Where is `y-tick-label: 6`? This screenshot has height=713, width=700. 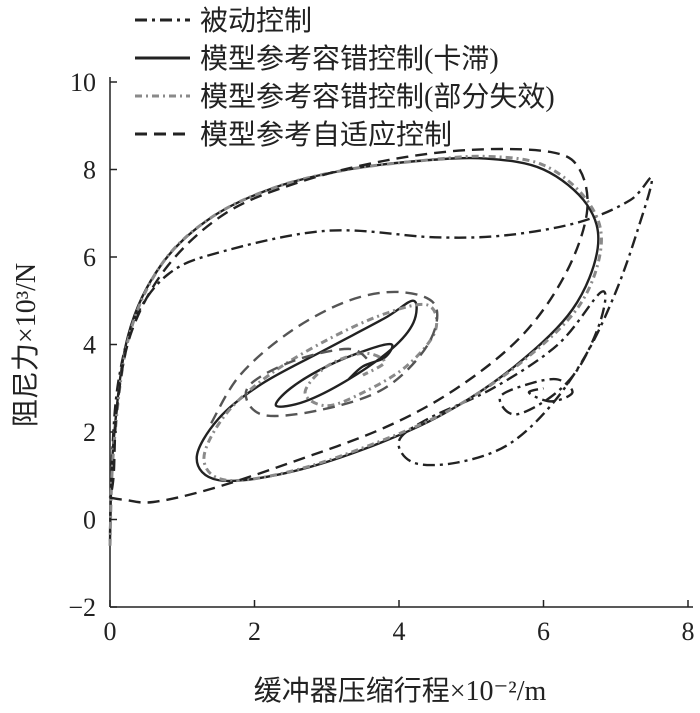 y-tick-label: 6 is located at coordinates (89, 257).